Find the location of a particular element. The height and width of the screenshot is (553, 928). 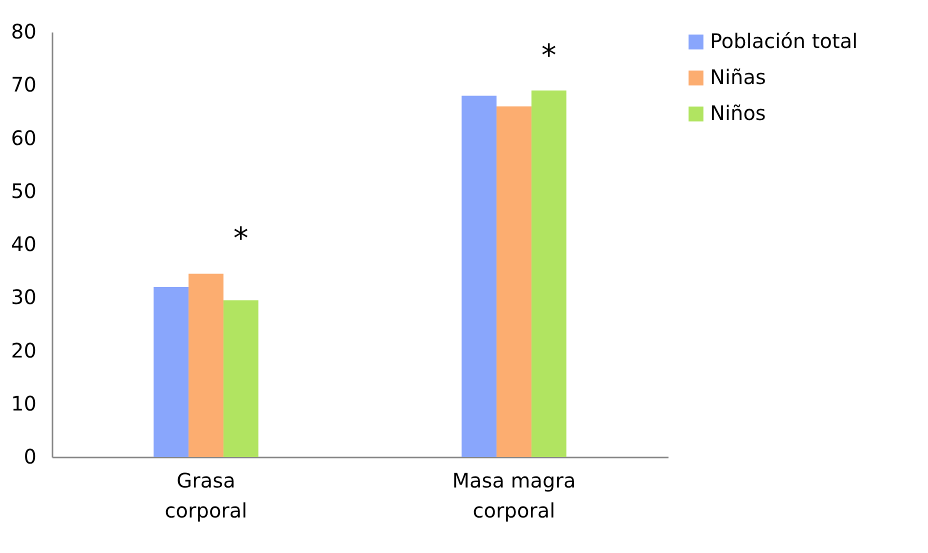

legend-label: Población total is located at coordinates (784, 41).